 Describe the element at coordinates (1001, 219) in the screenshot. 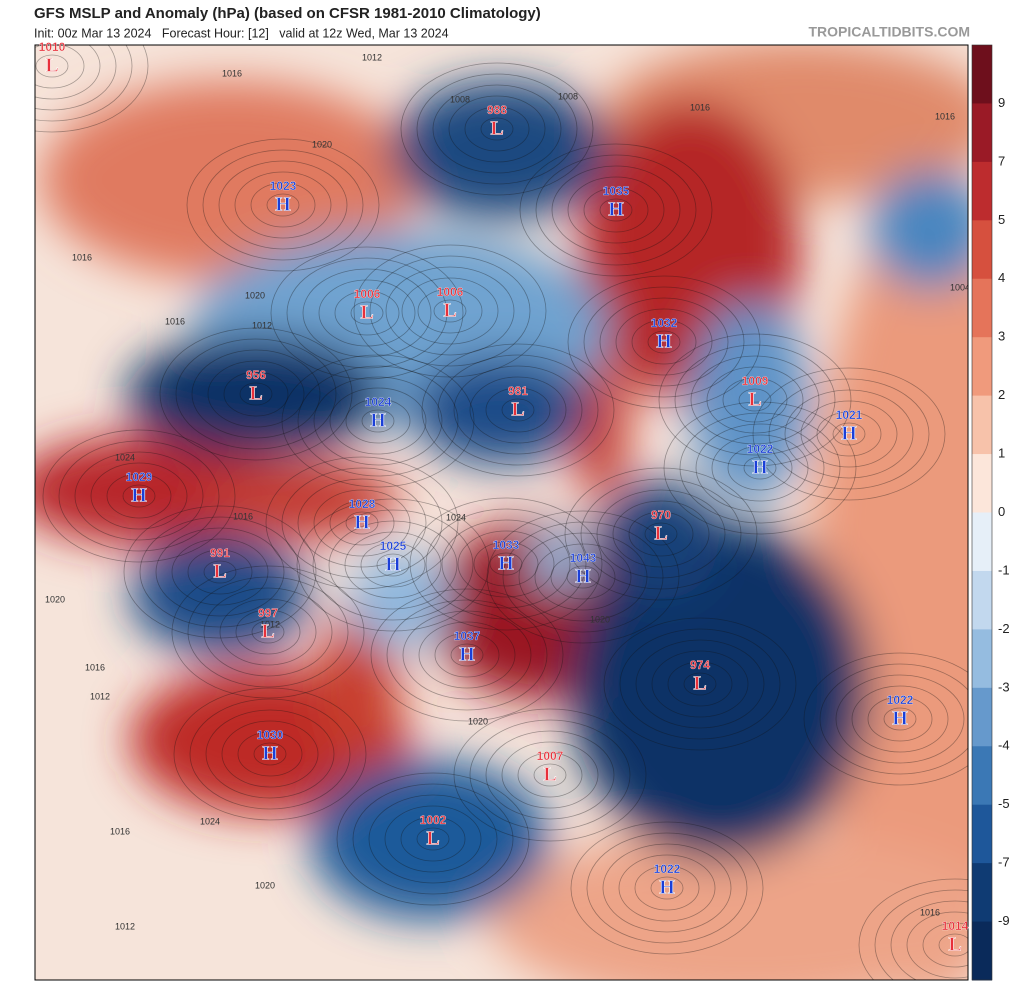

I see `colorbar-label: 5` at that location.